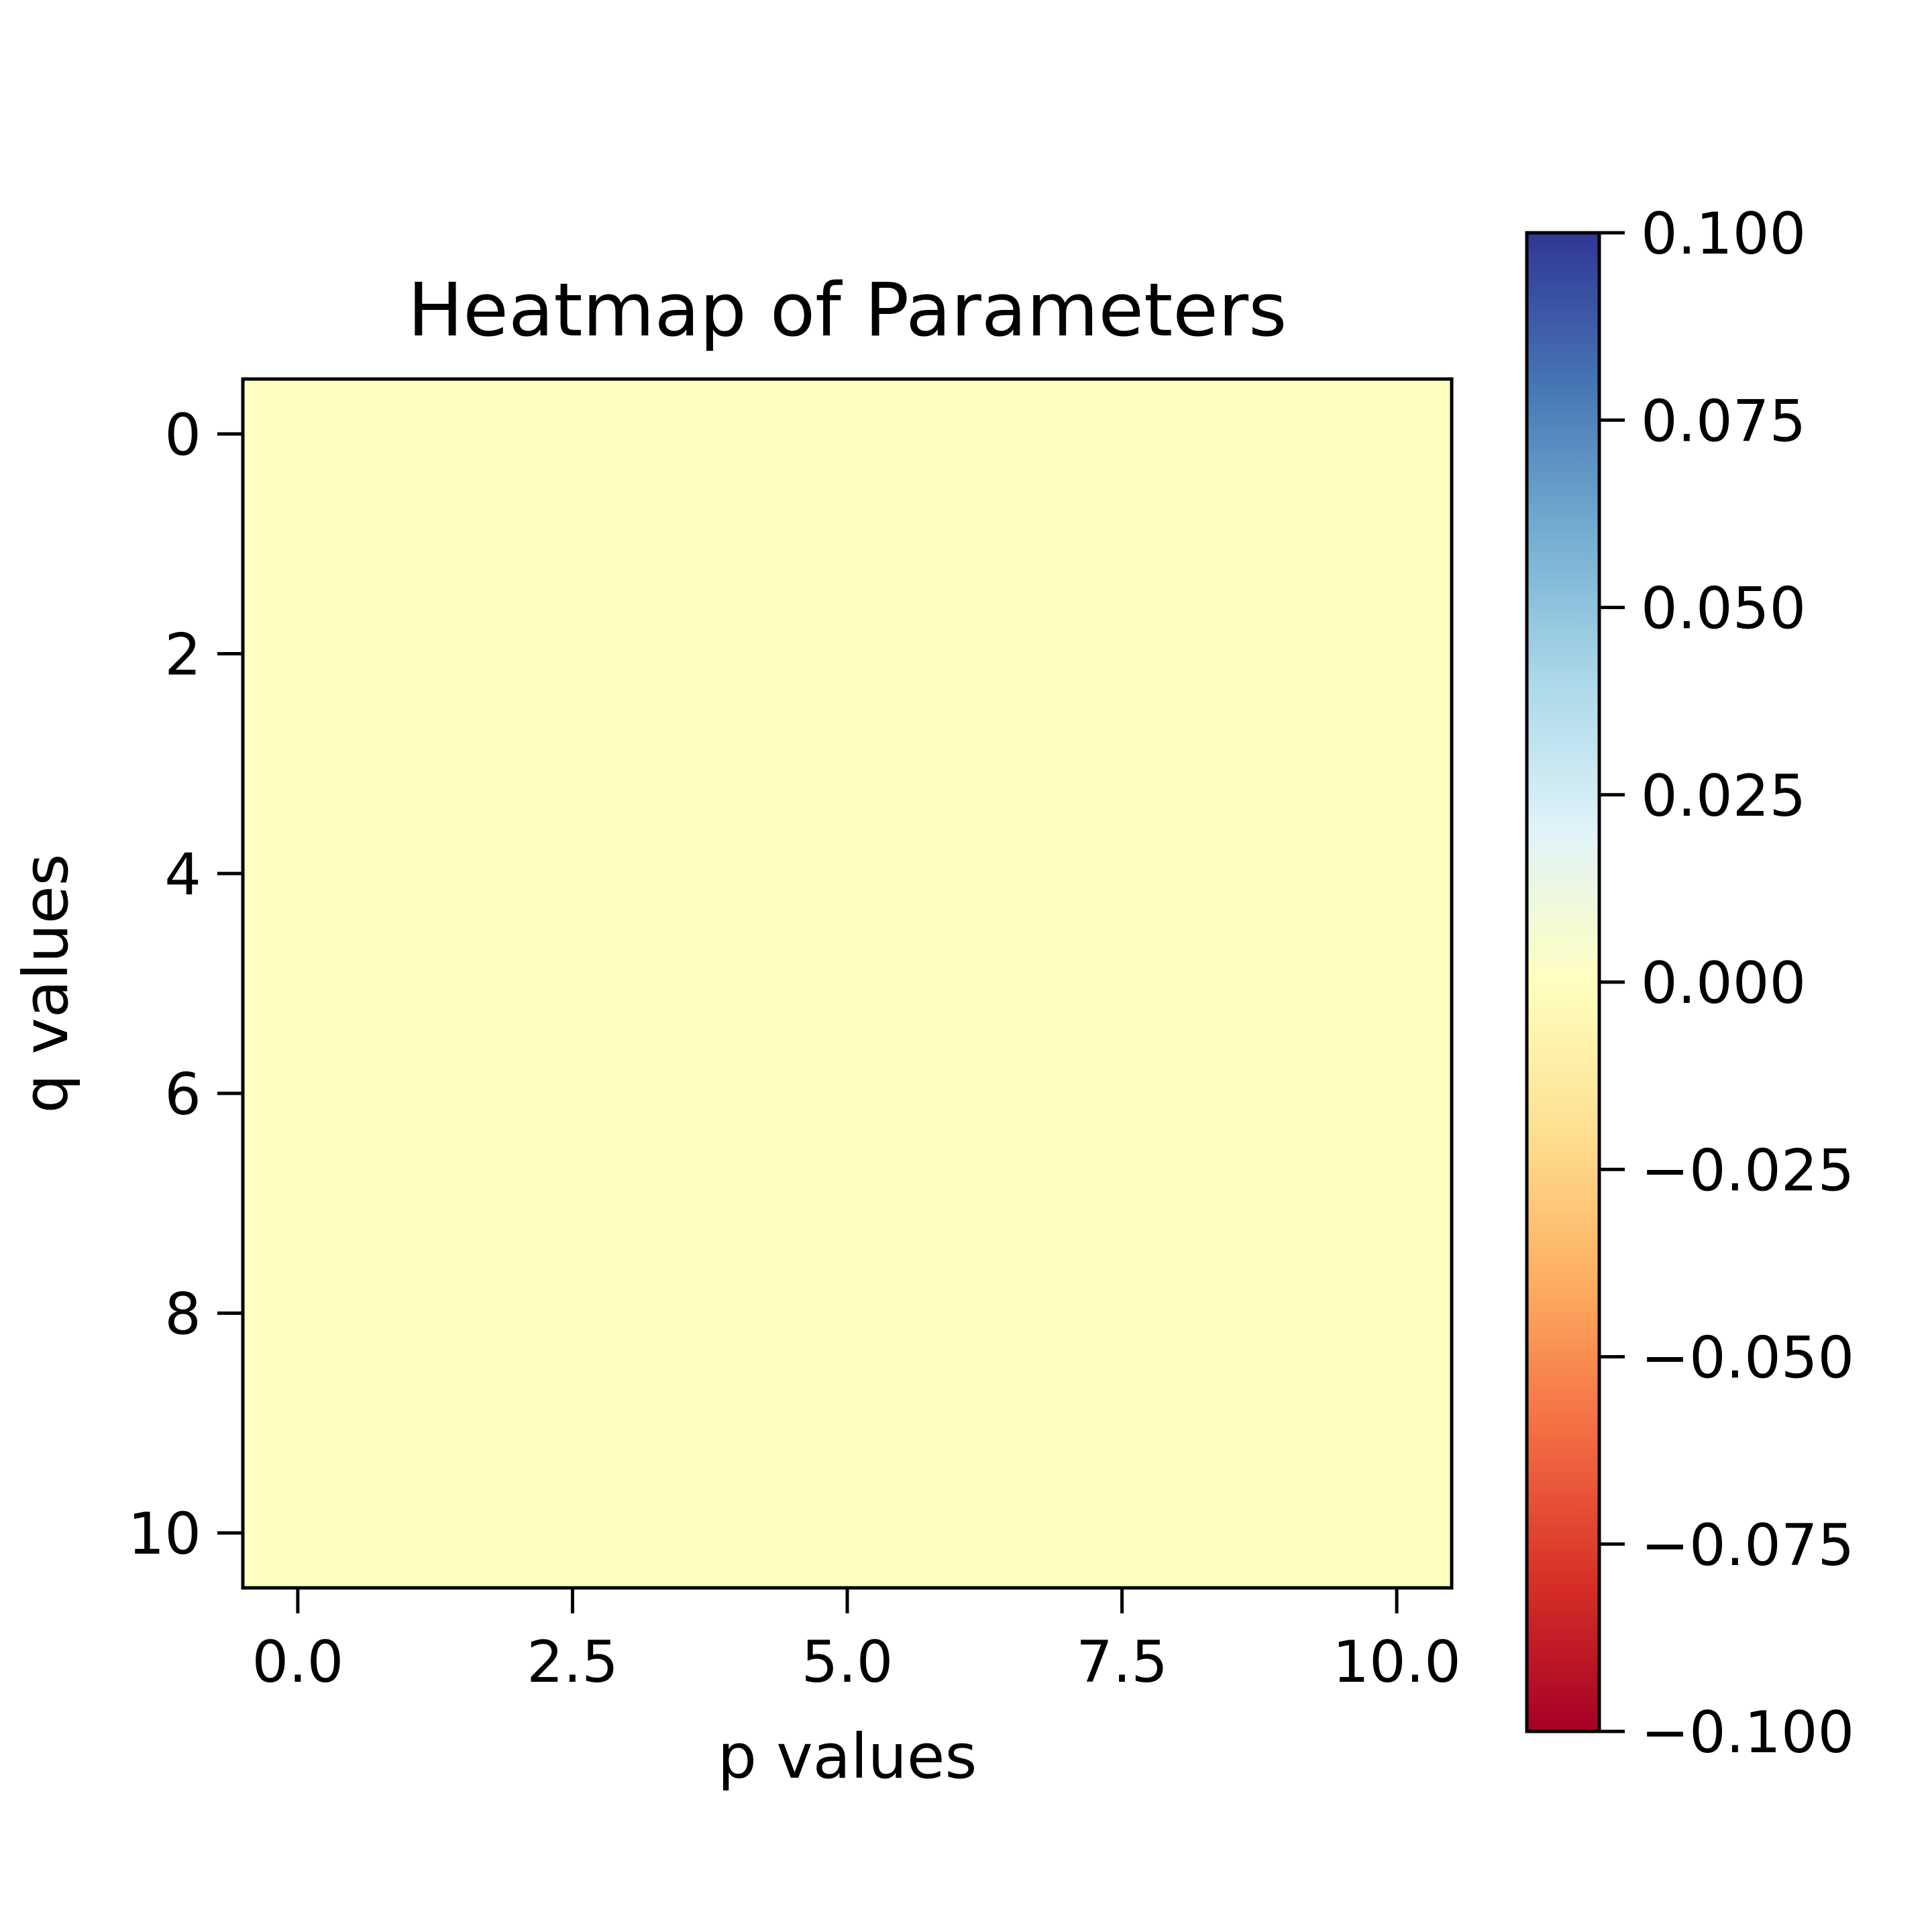 This screenshot has width=1932, height=1932. I want to click on y-tick-label: 2, so click(182, 655).